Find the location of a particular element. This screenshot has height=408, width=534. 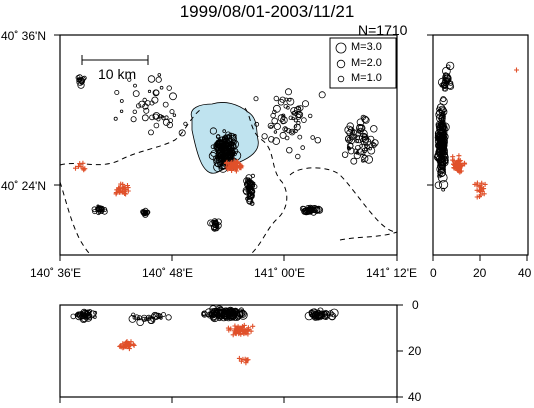

legend-m1-symbol is located at coordinates (341, 79).